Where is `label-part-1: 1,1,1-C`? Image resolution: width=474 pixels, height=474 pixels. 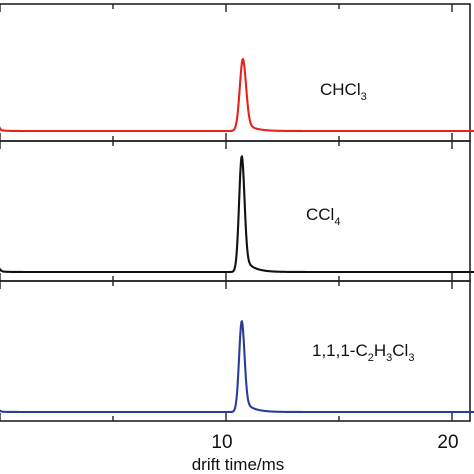 label-part-1: 1,1,1-C is located at coordinates (340, 350).